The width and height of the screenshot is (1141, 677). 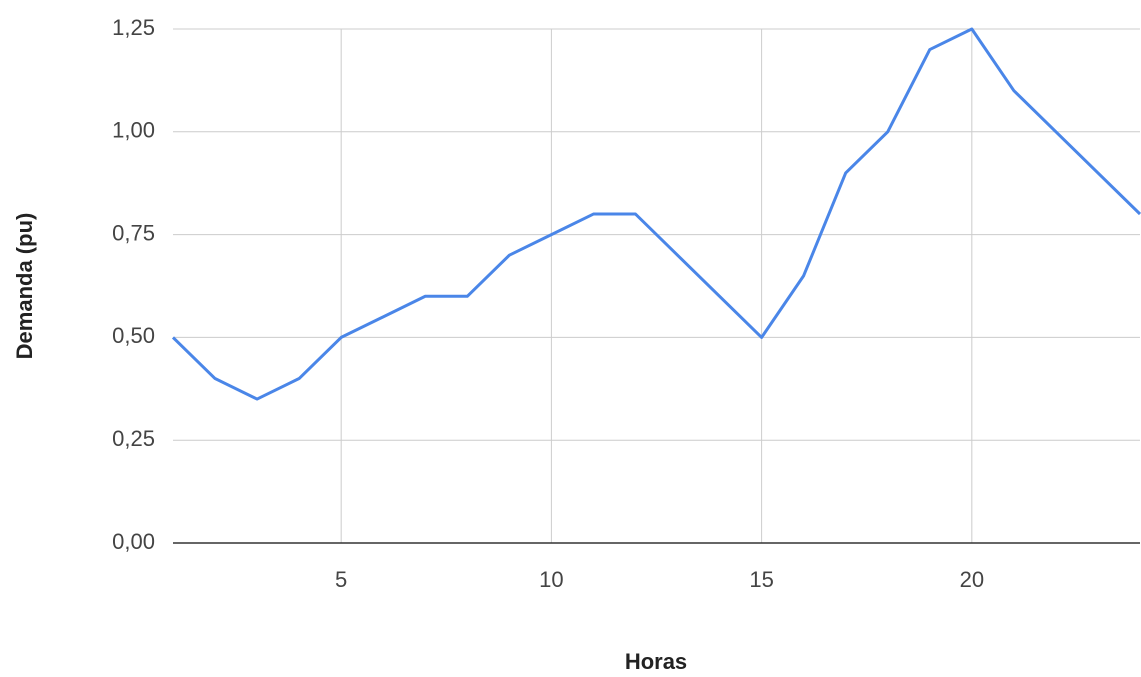 What do you see at coordinates (551, 579) in the screenshot?
I see `x-tick-label: 10` at bounding box center [551, 579].